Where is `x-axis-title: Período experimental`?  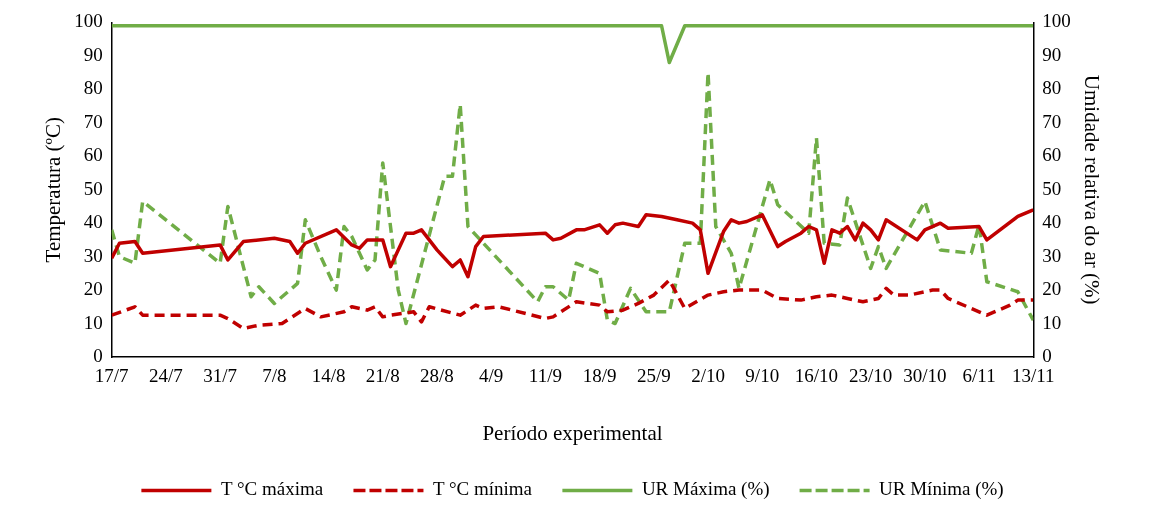
x-axis-title: Período experimental is located at coordinates (572, 432).